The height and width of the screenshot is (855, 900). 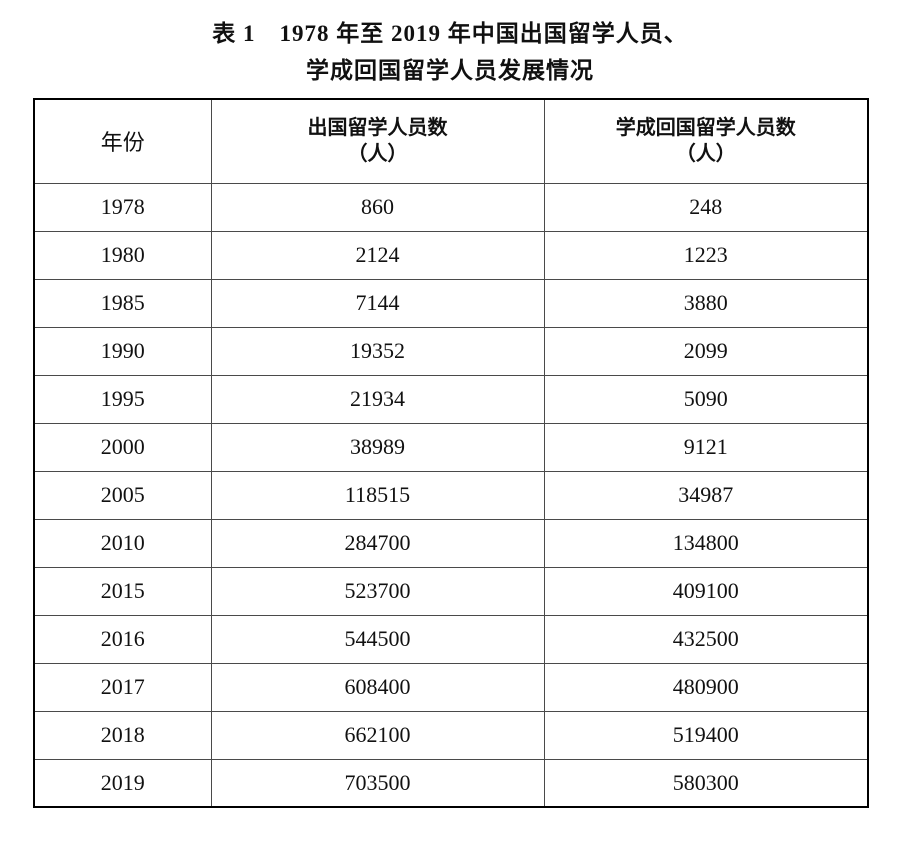 I want to click on table-row: 2005 118515 34987, so click(x=451, y=495).